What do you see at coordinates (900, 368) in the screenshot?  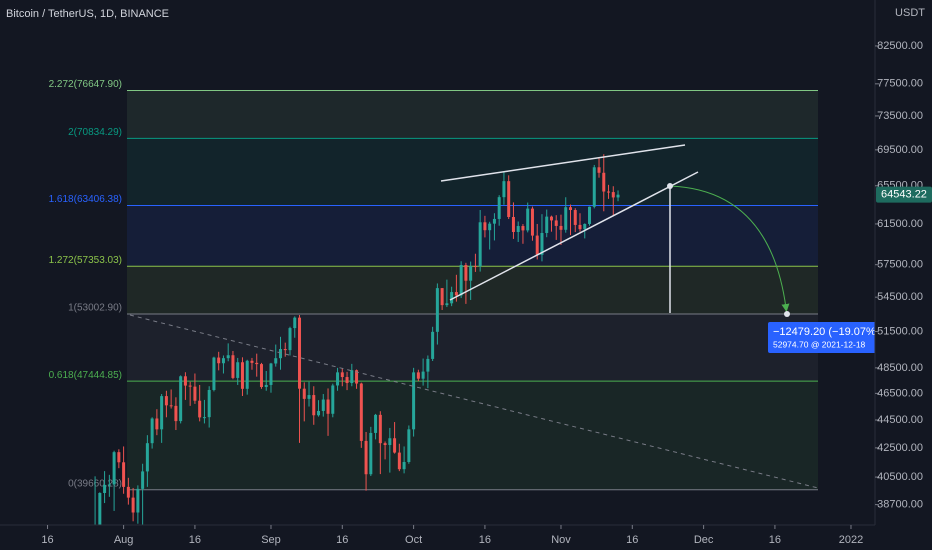 I see `y-tick-label: 48500.00` at bounding box center [900, 368].